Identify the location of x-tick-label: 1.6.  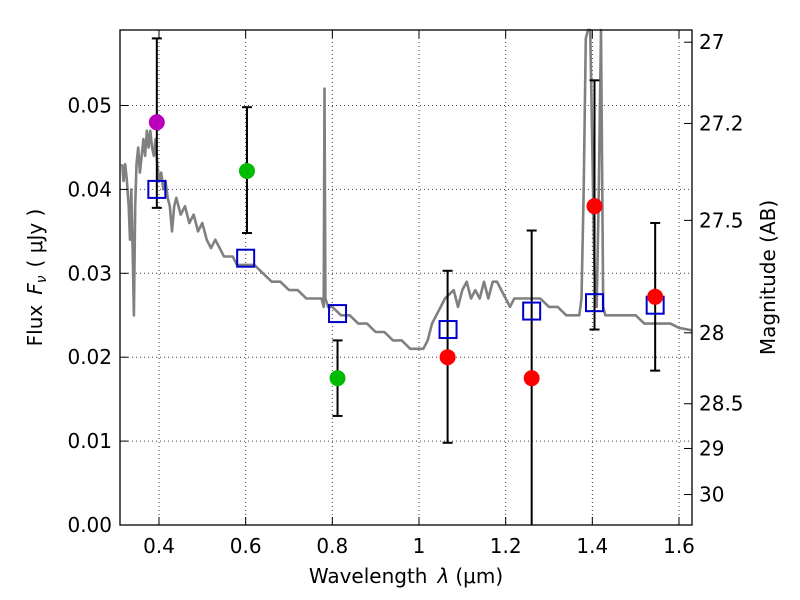
(679, 546).